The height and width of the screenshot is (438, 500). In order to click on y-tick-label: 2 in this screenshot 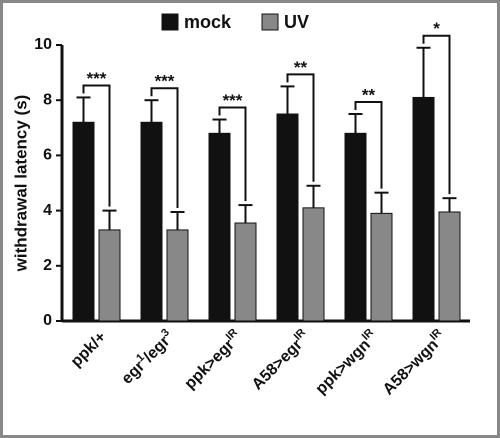, I will do `click(47, 265)`.